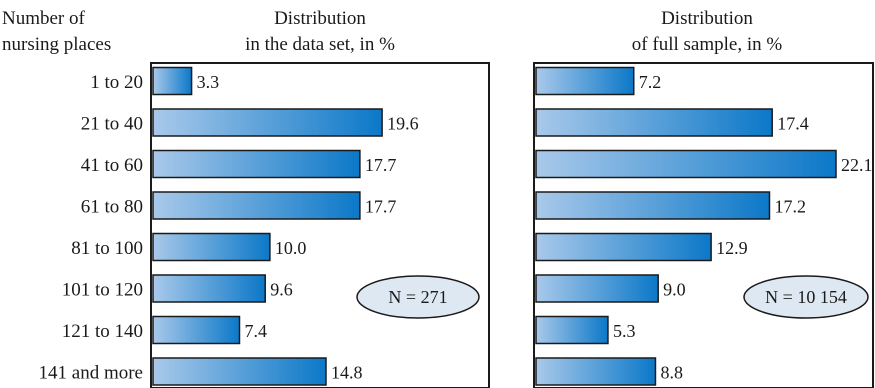 This screenshot has height=388, width=875. What do you see at coordinates (624, 331) in the screenshot?
I see `bar-value-label: 5.3` at bounding box center [624, 331].